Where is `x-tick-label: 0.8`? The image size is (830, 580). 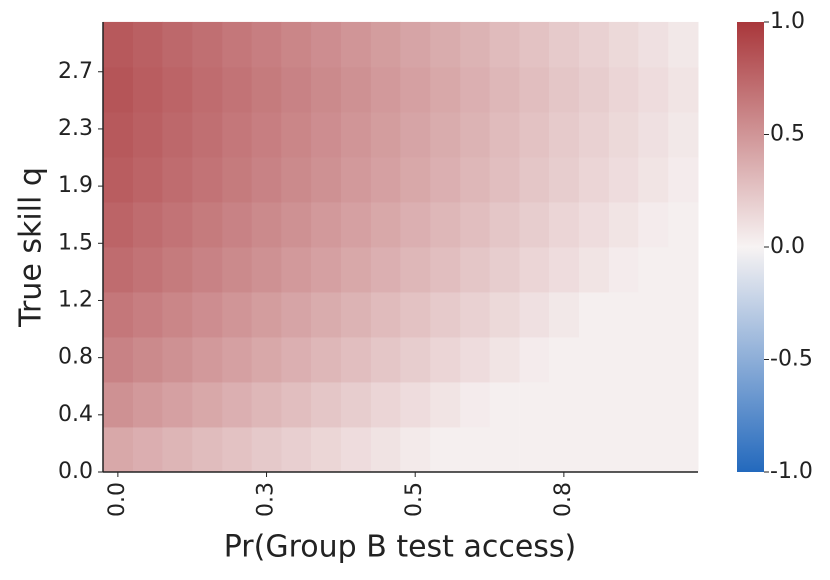 x-tick-label: 0.8 is located at coordinates (563, 499).